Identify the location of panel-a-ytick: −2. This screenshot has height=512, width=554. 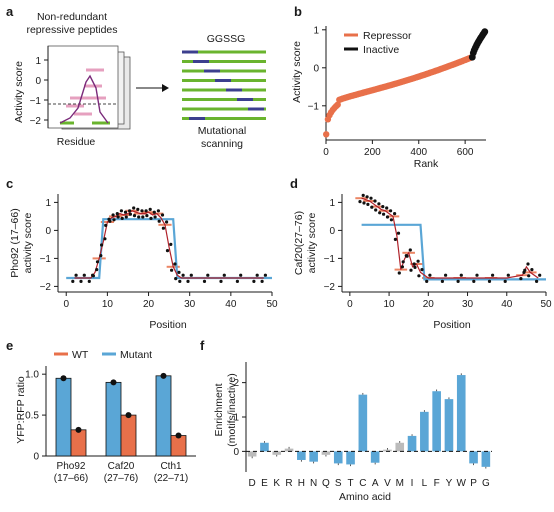
(36, 121).